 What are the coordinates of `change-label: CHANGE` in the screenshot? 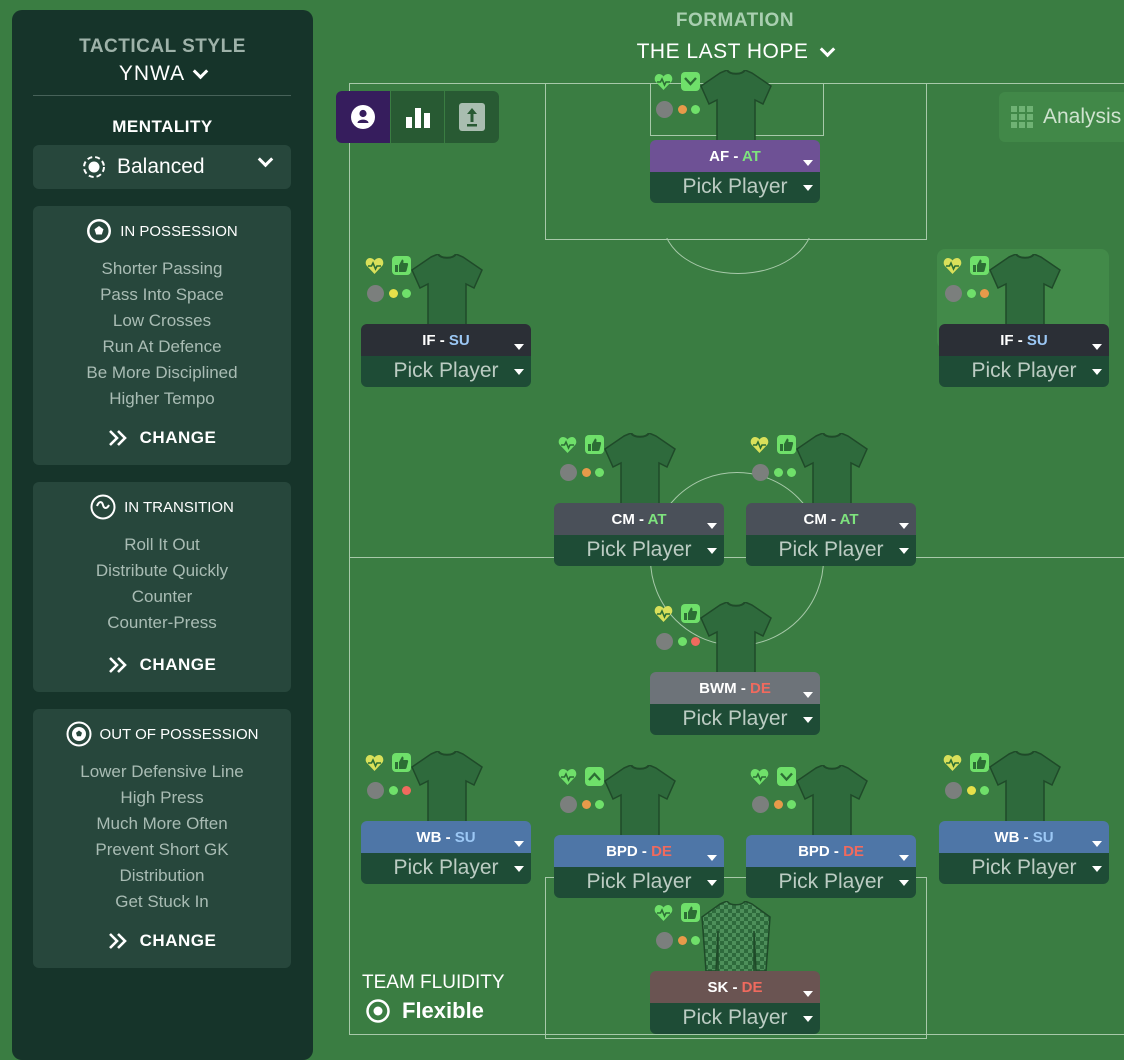 It's located at (178, 940).